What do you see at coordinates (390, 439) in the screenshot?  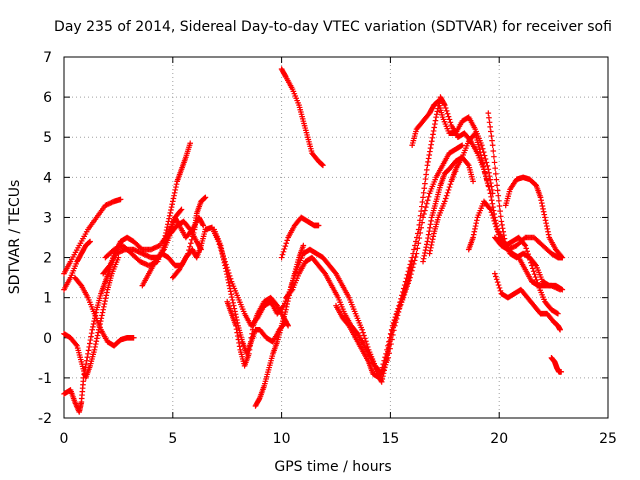 I see `x-tick-label: 15` at bounding box center [390, 439].